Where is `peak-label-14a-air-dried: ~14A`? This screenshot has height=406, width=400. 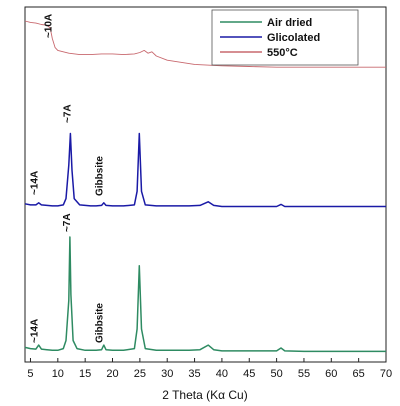 peak-label-14a-air-dried: ~14A is located at coordinates (35, 331).